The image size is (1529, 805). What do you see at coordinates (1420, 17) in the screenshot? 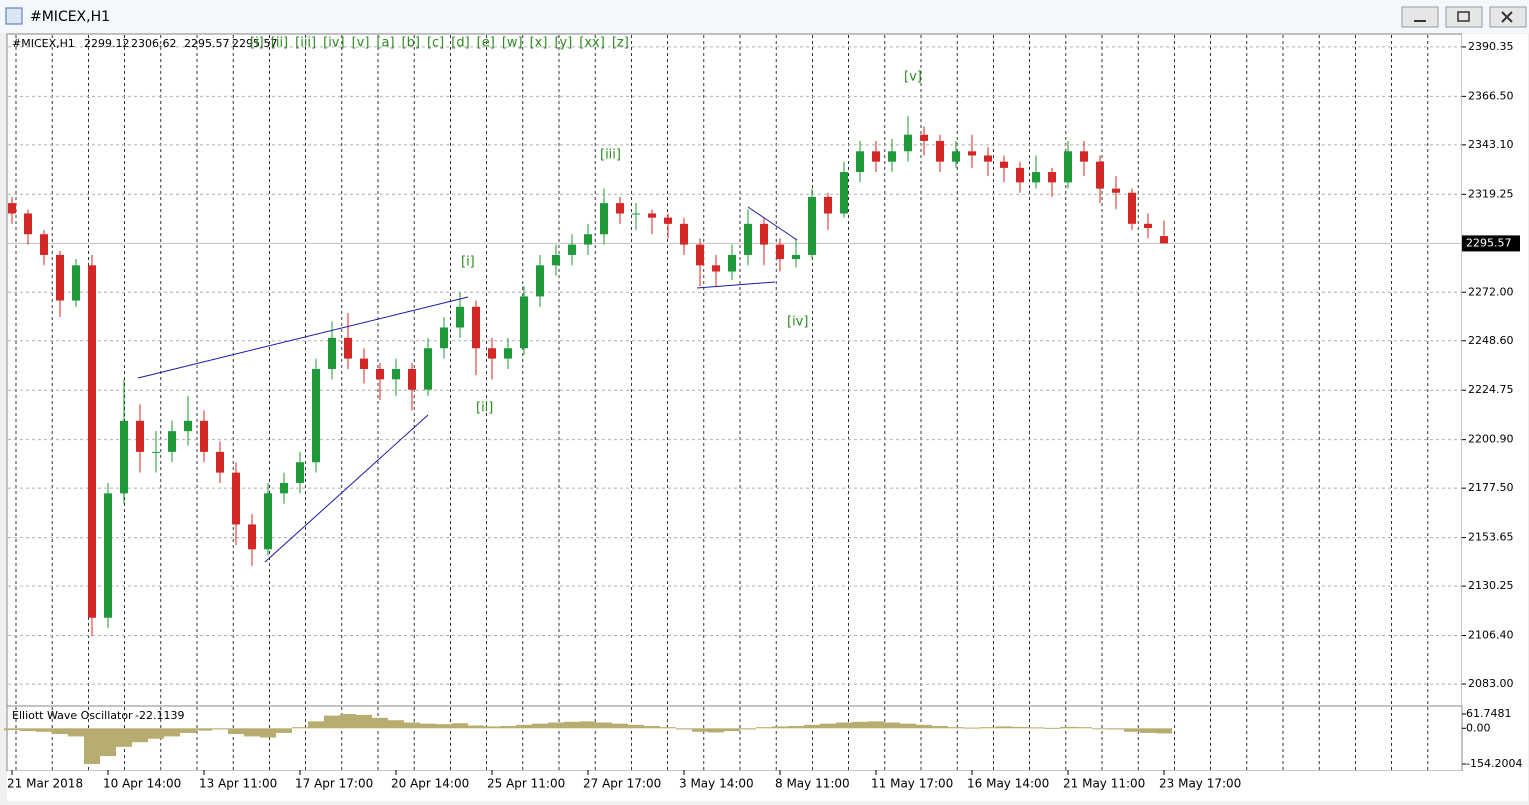
I see `minimize-button` at bounding box center [1420, 17].